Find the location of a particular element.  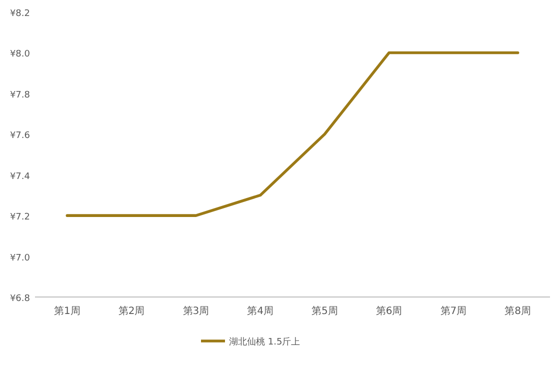

y-tick-label: ¥6.8 is located at coordinates (20, 299).